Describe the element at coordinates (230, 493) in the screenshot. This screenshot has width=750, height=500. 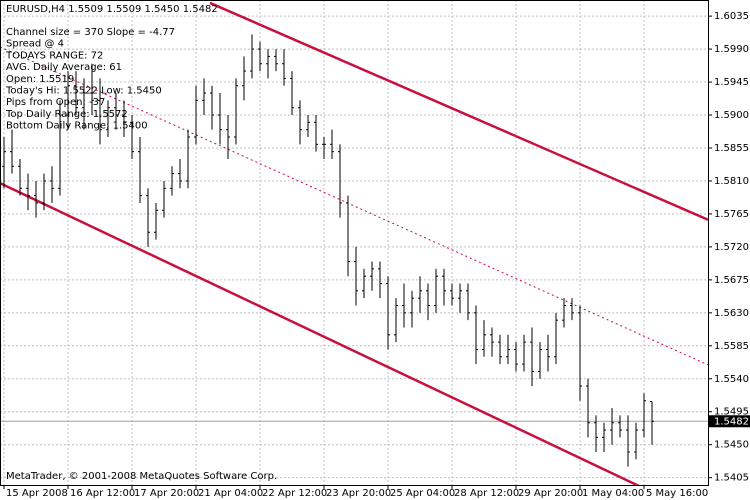
I see `x-tick-label: 21 Apr 04:00` at that location.